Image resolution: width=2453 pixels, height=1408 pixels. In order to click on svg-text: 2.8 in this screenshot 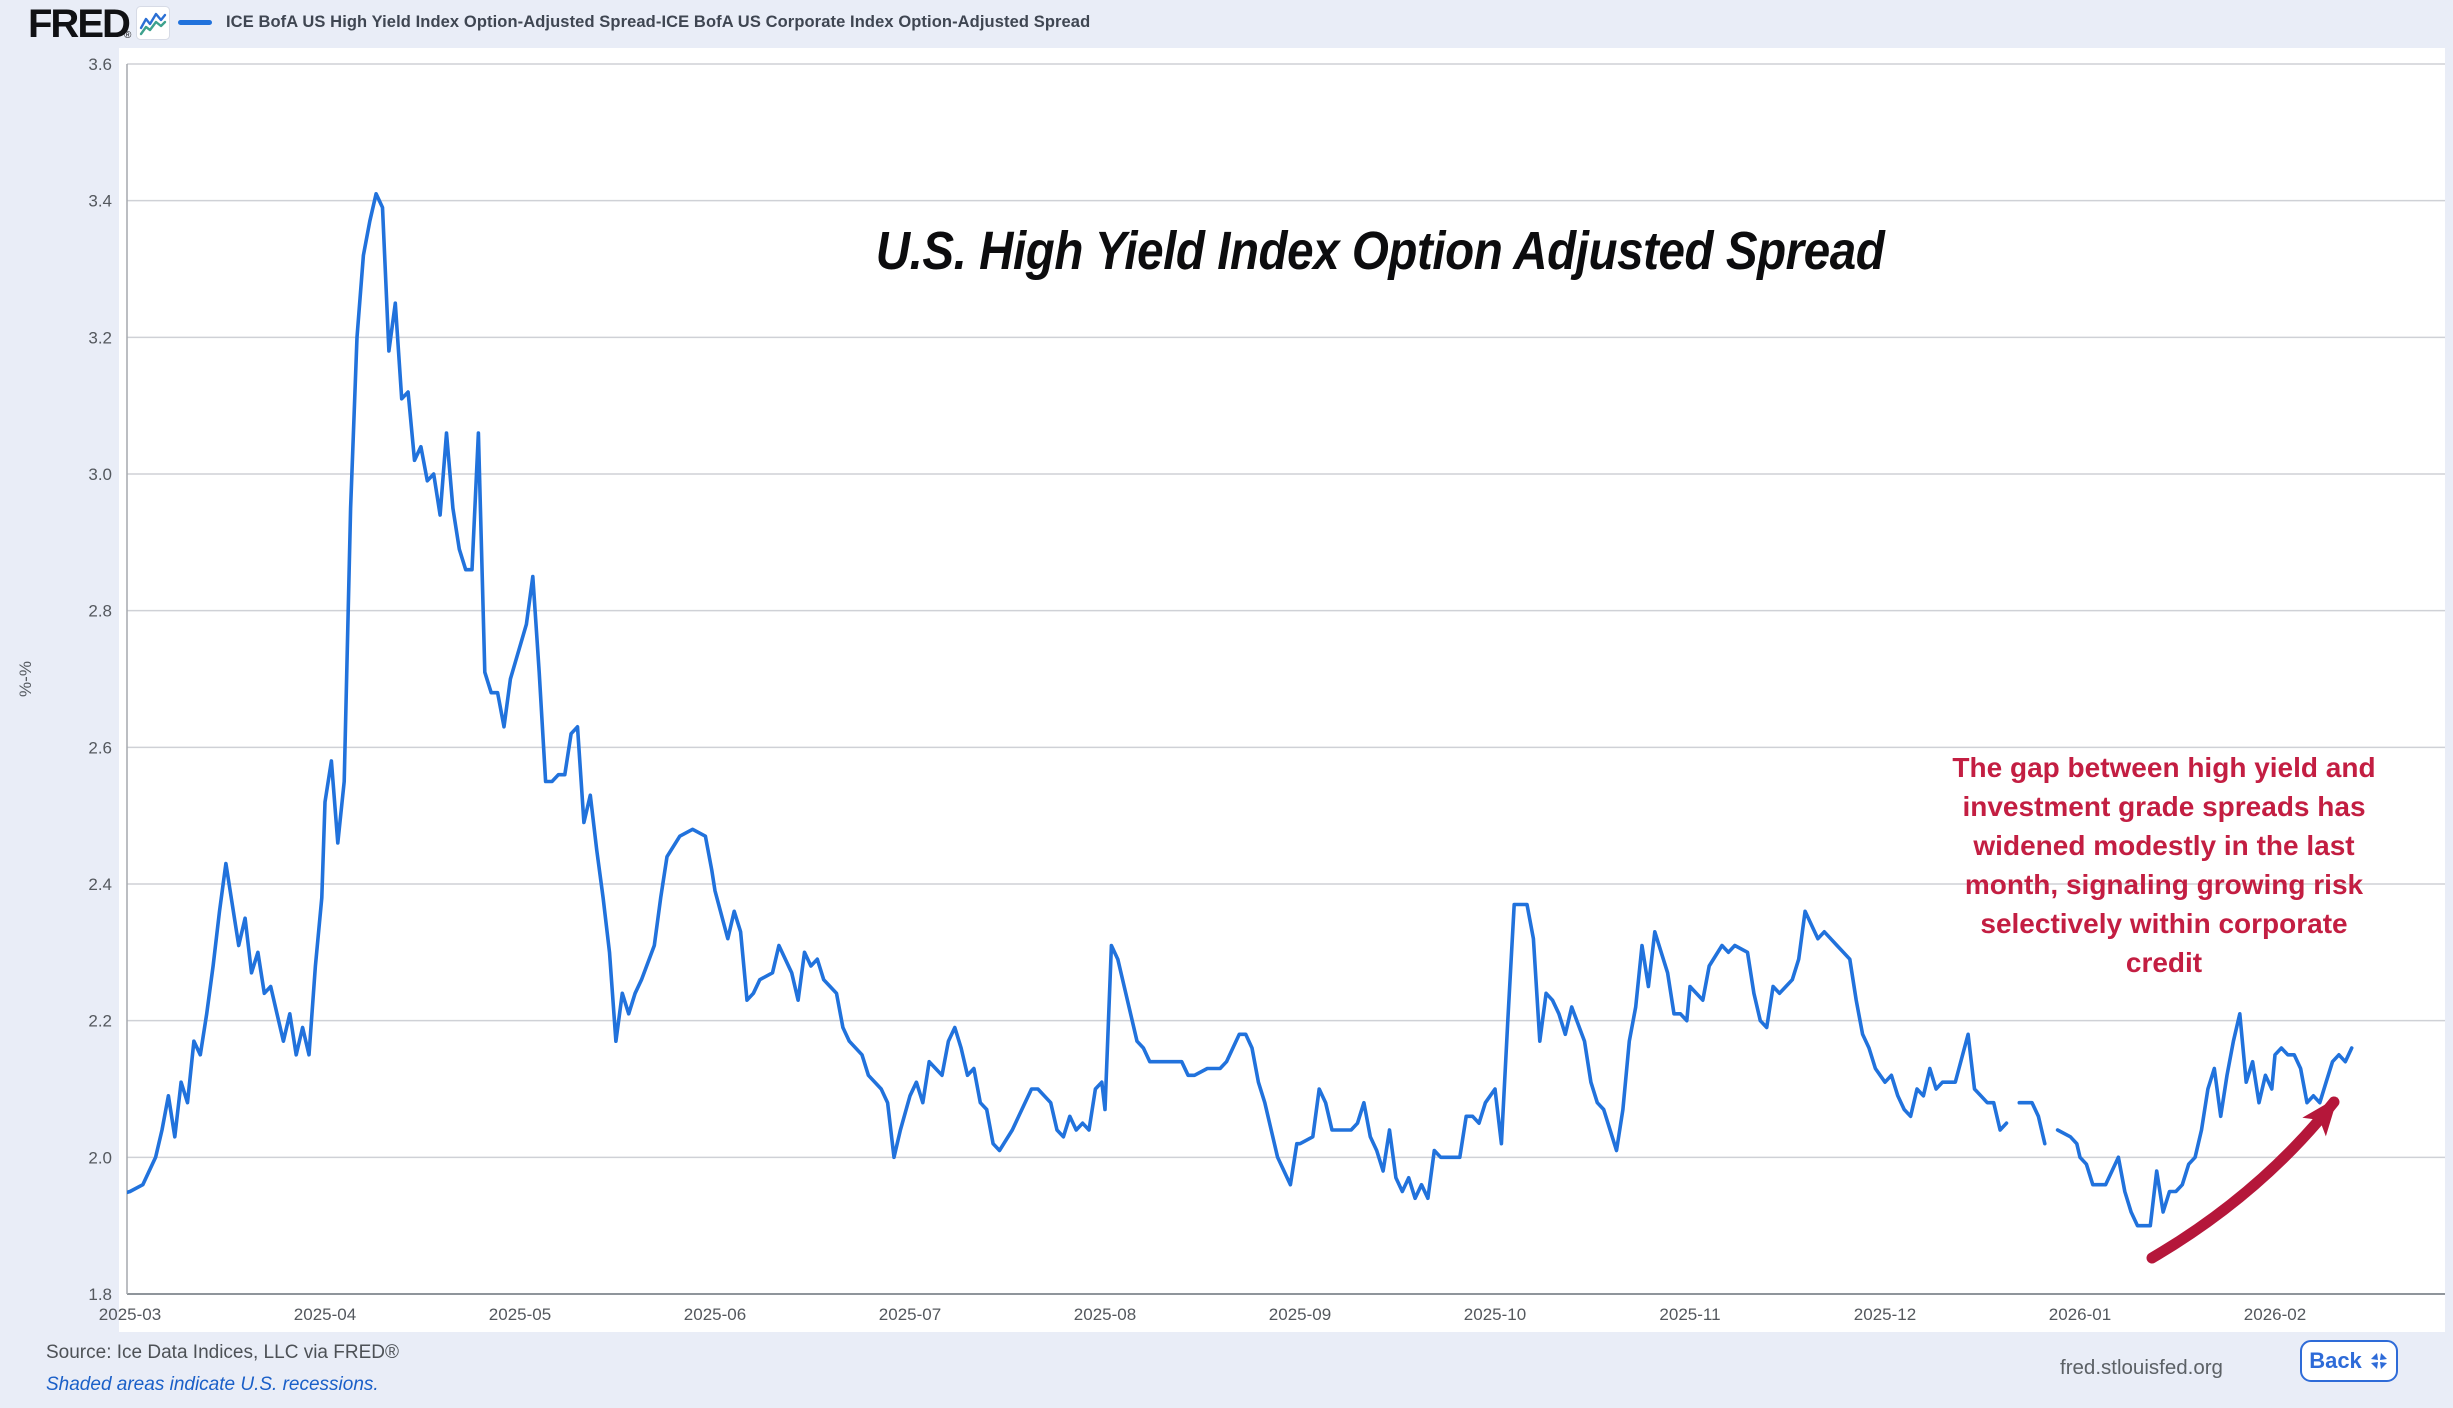, I will do `click(100, 611)`.